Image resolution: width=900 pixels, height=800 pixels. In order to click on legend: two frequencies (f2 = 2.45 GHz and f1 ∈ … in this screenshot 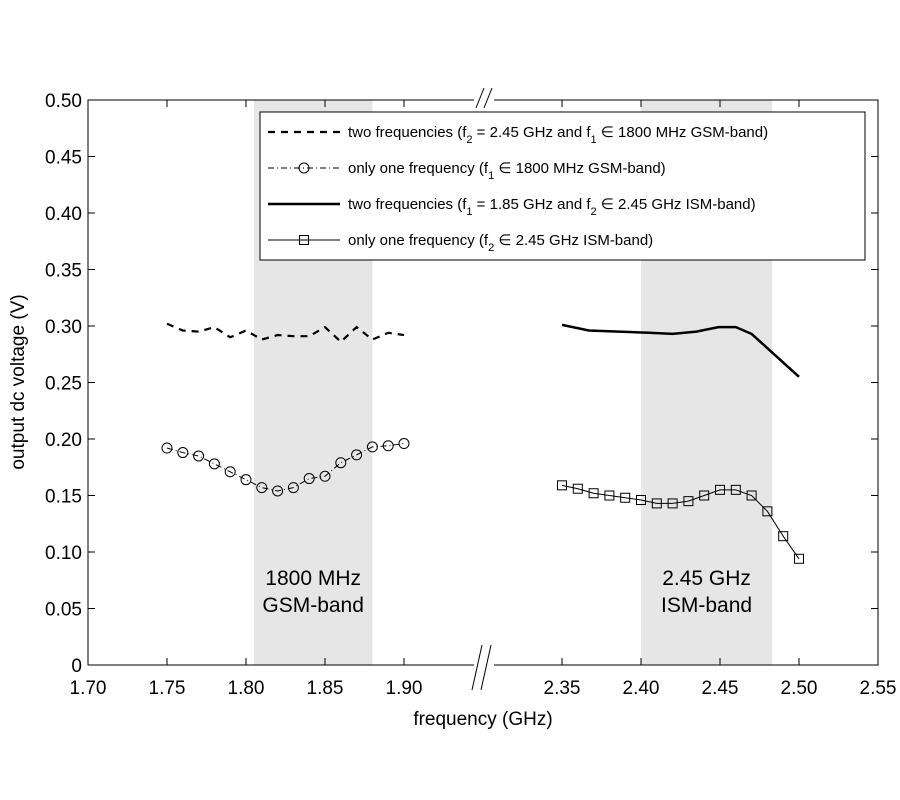, I will do `click(562, 186)`.